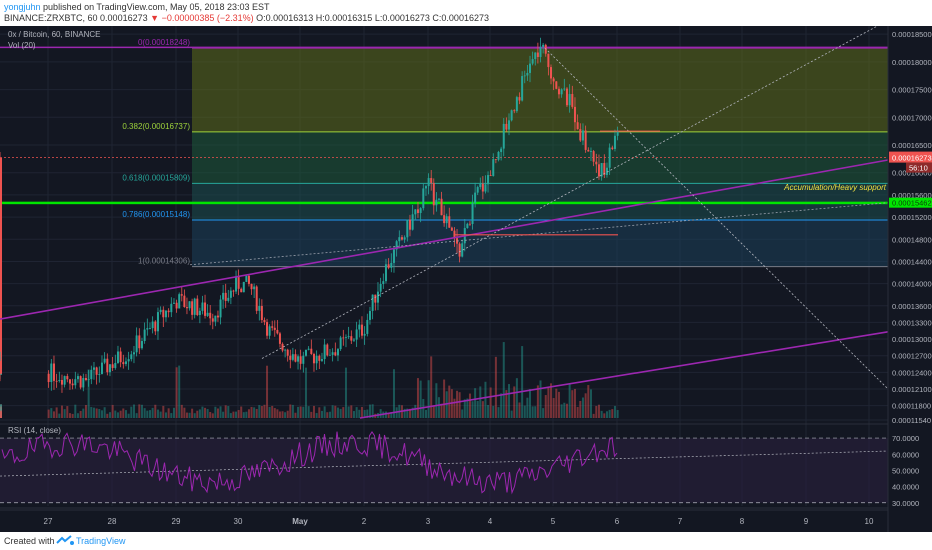 The width and height of the screenshot is (932, 550). Describe the element at coordinates (444, 203) in the screenshot. I see `support-line` at that location.